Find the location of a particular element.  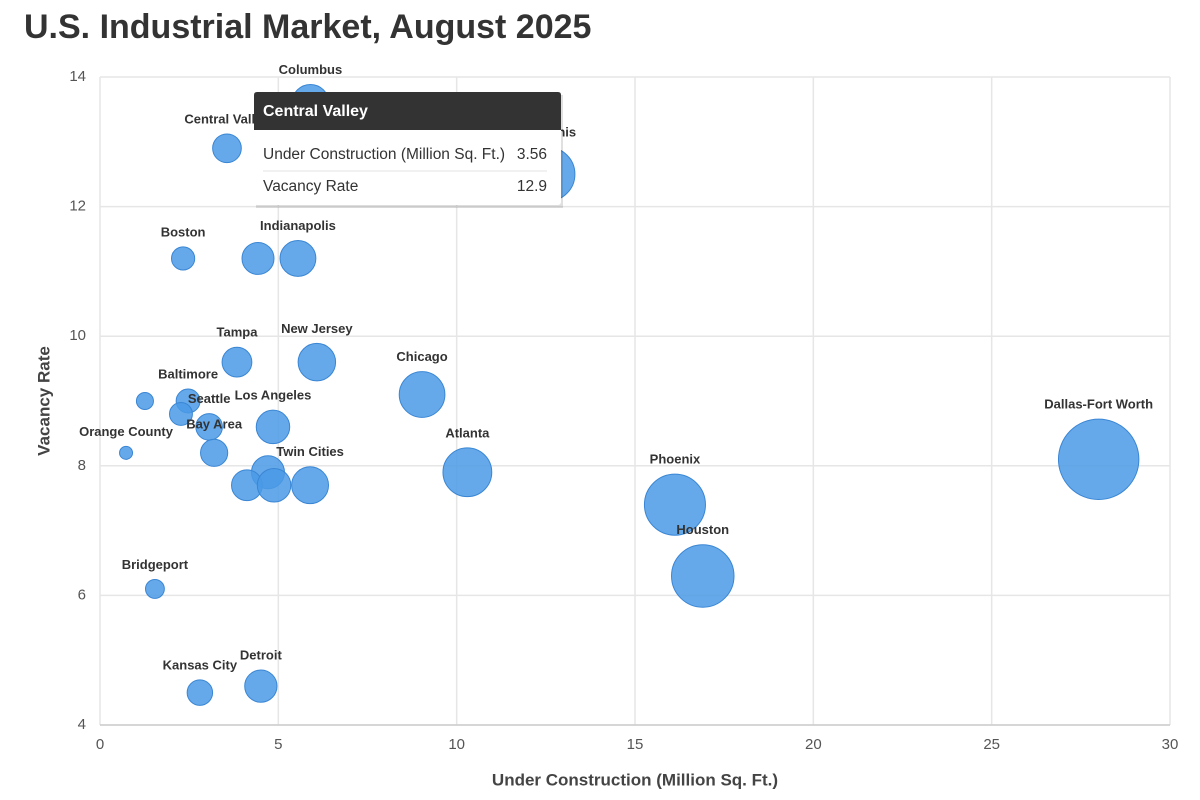

bubble-label: Chicago is located at coordinates (421, 356).